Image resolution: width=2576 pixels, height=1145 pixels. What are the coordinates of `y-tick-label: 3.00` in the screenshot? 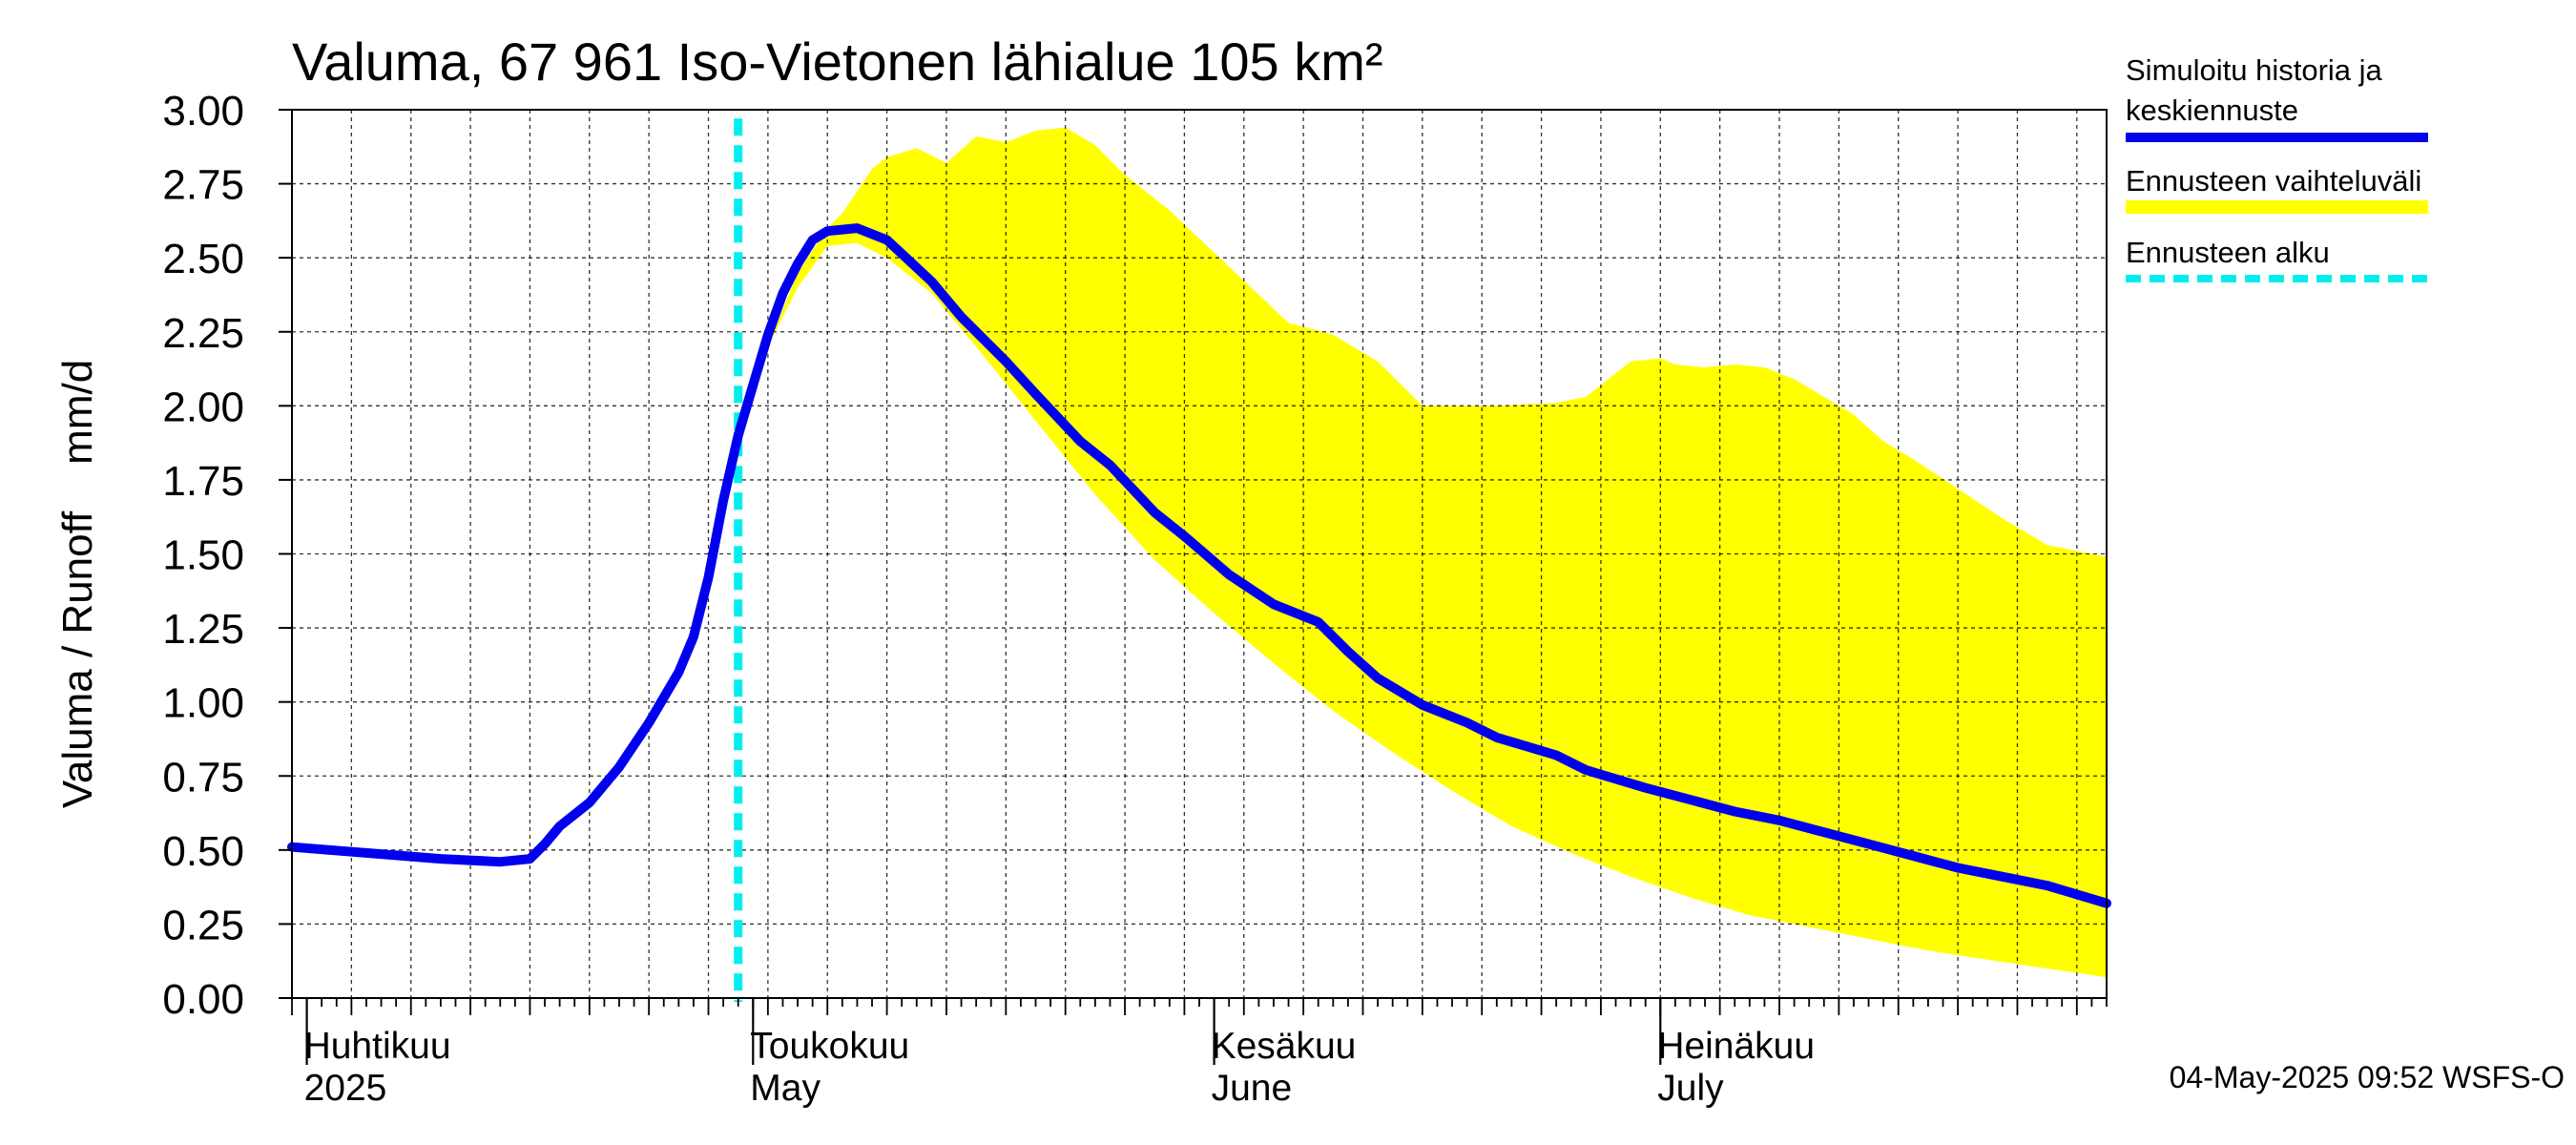 It's located at (203, 112).